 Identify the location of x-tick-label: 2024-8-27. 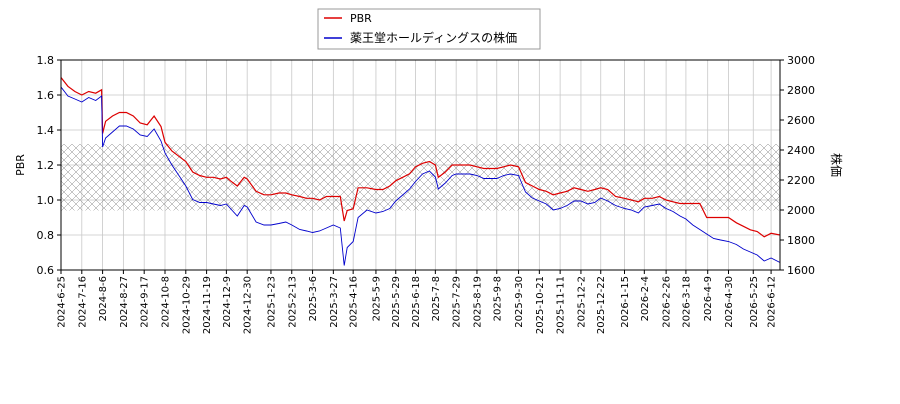
(124, 302).